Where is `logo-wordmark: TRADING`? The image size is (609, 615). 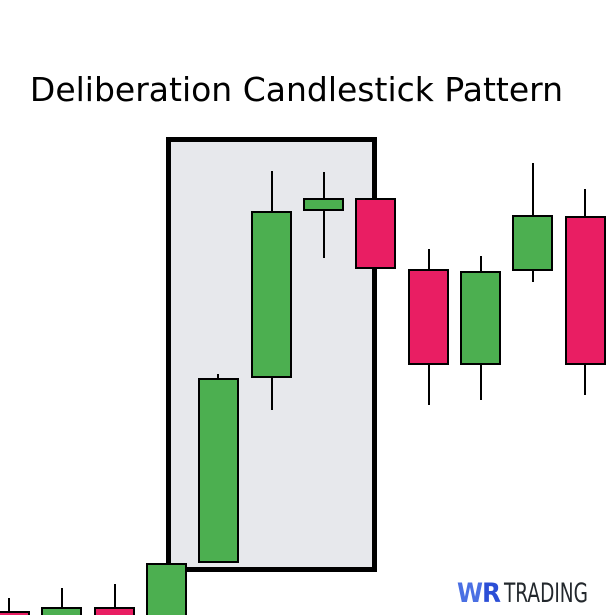 logo-wordmark: TRADING is located at coordinates (545, 593).